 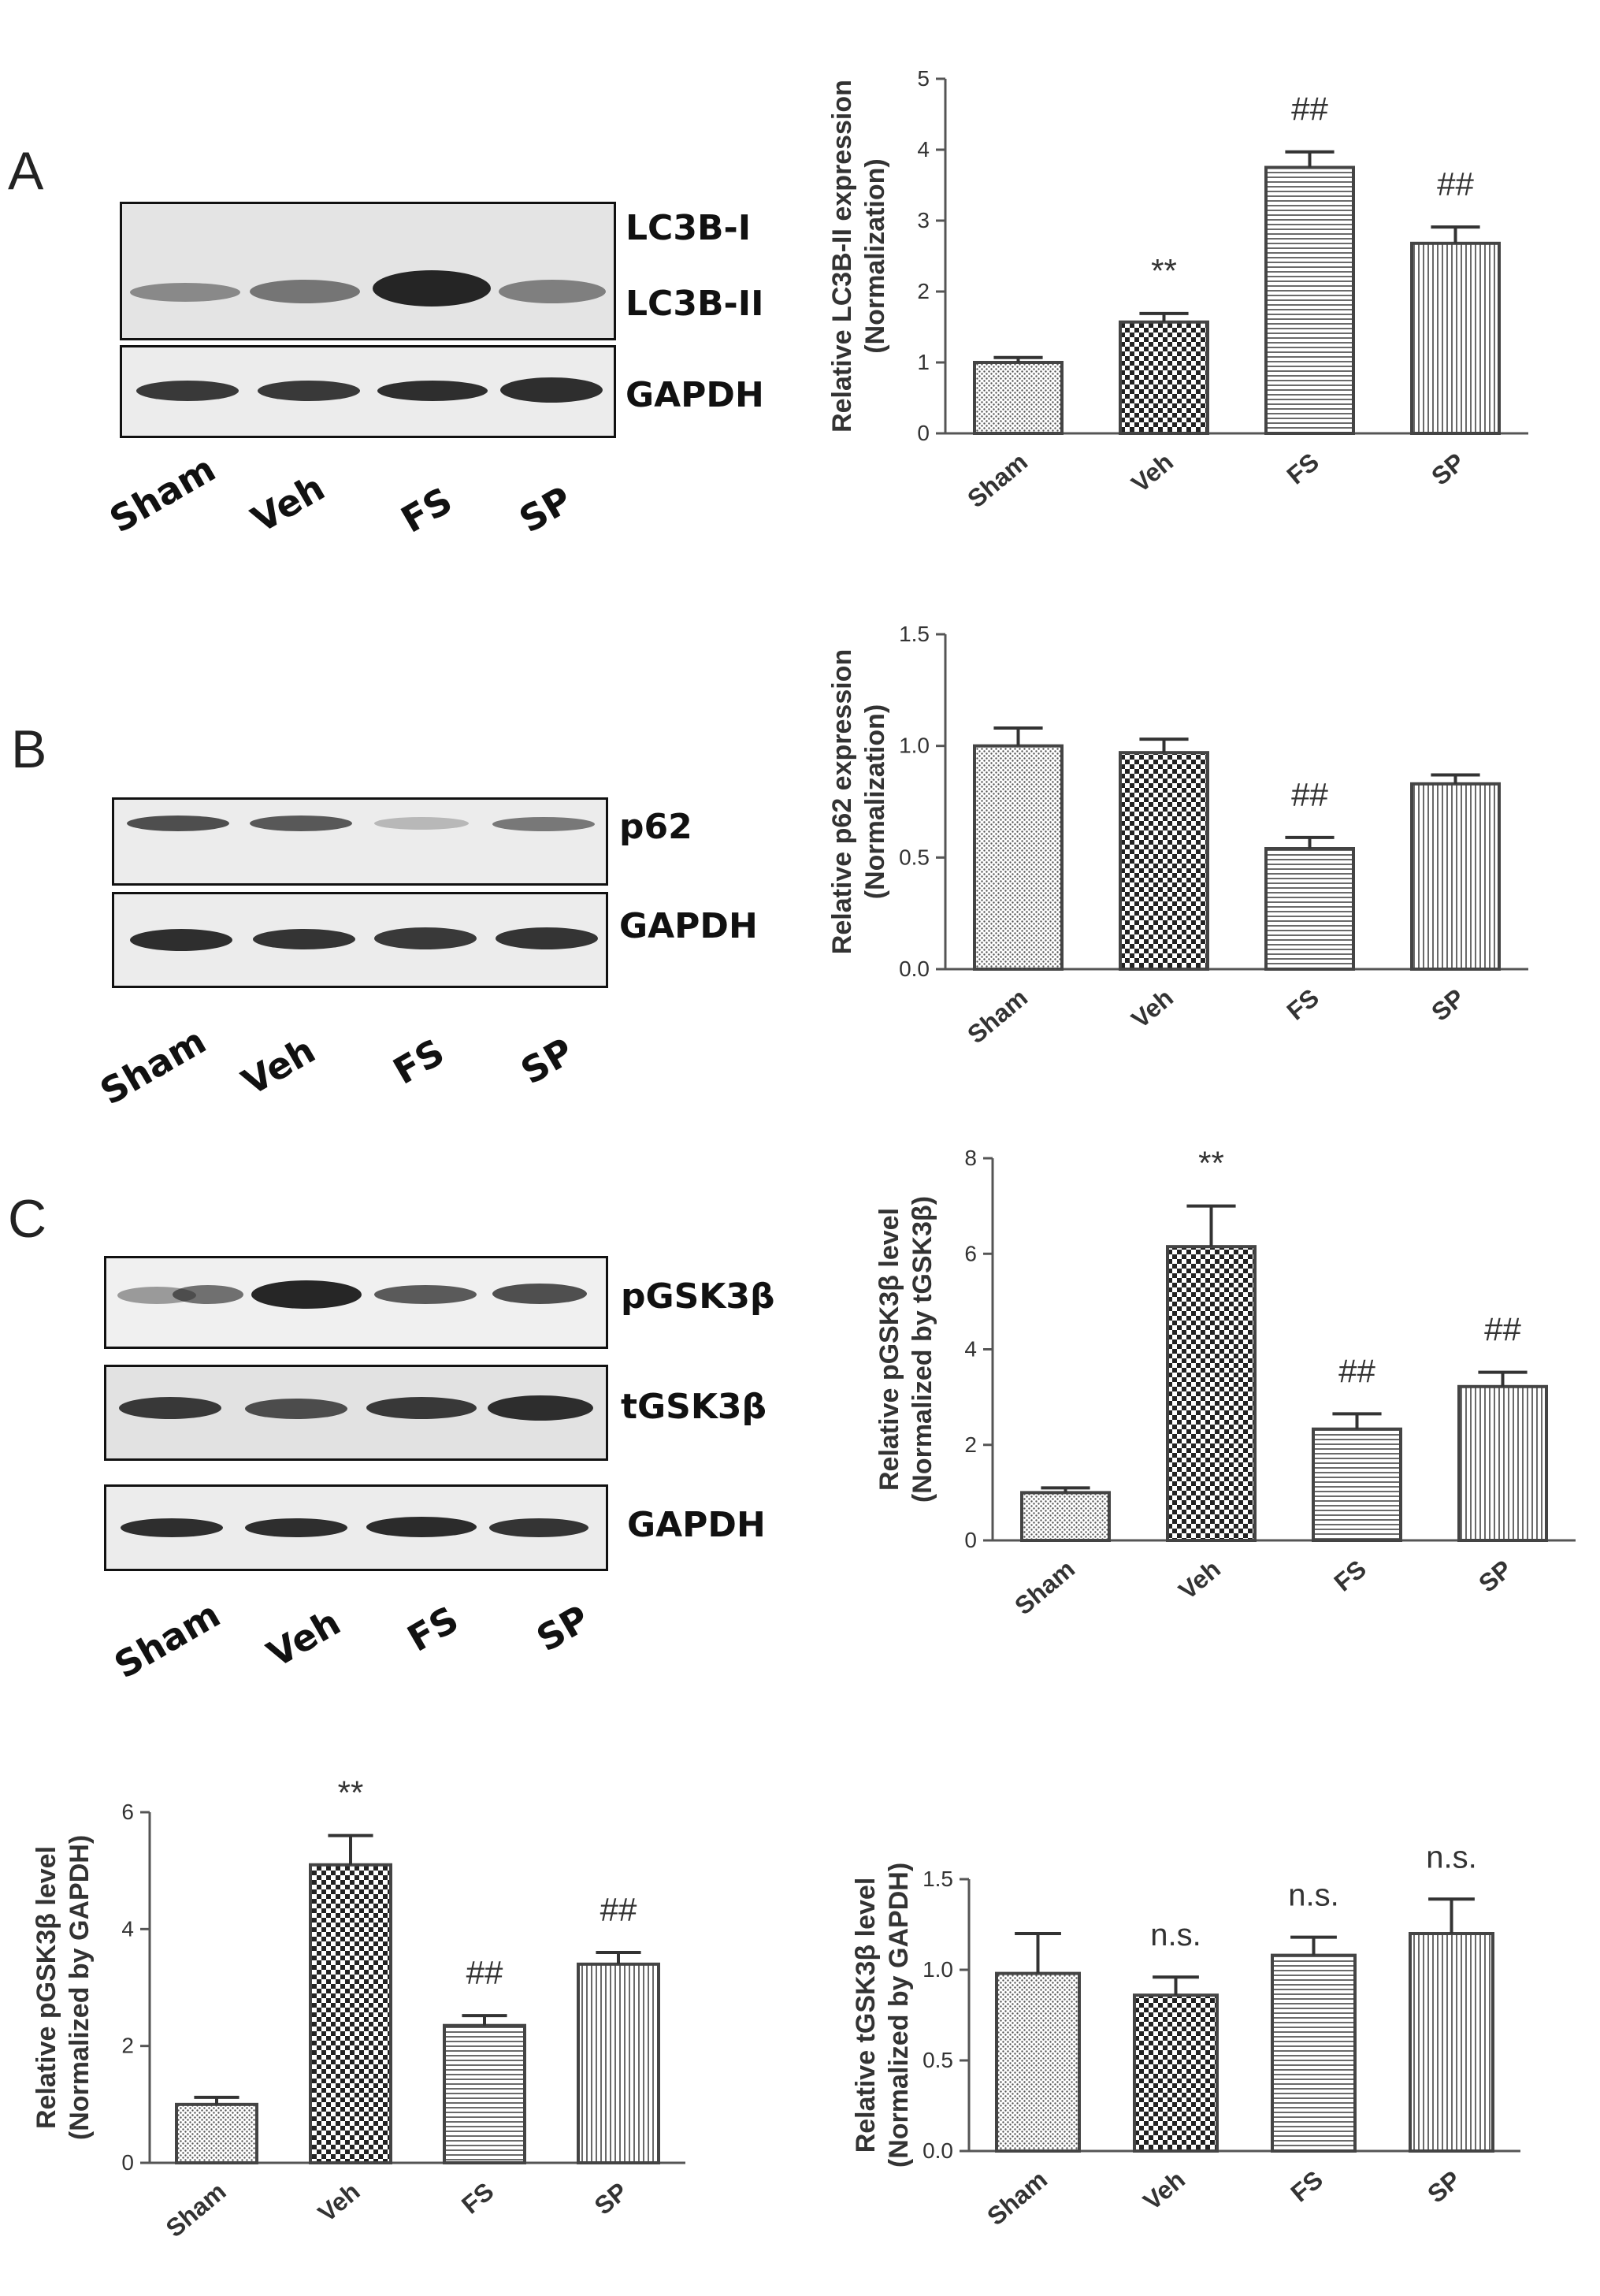 I want to click on lane-label-b-sp: SP, so click(x=547, y=1061).